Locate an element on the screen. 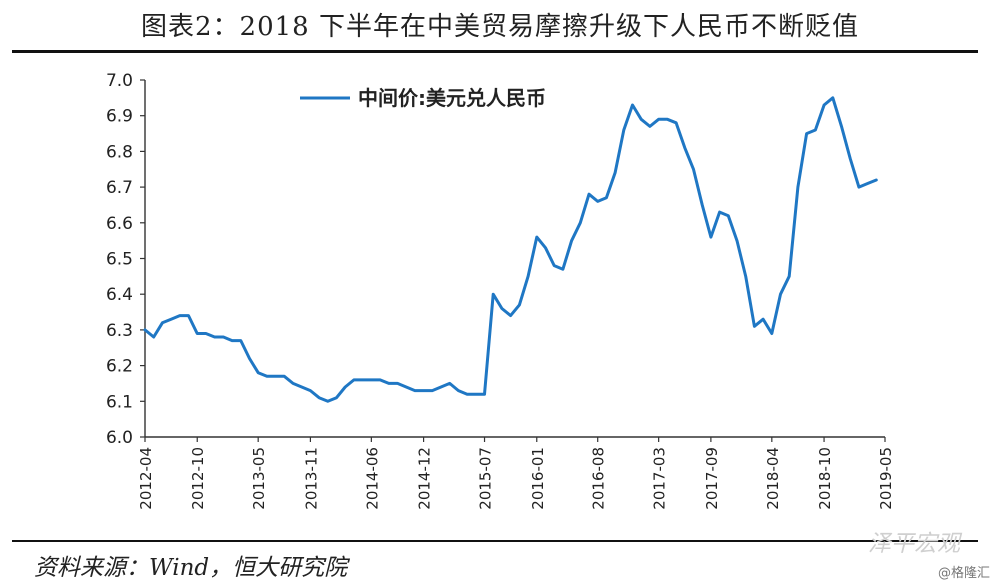 The height and width of the screenshot is (583, 1000). x-tick-label: 2013-05 is located at coordinates (259, 478).